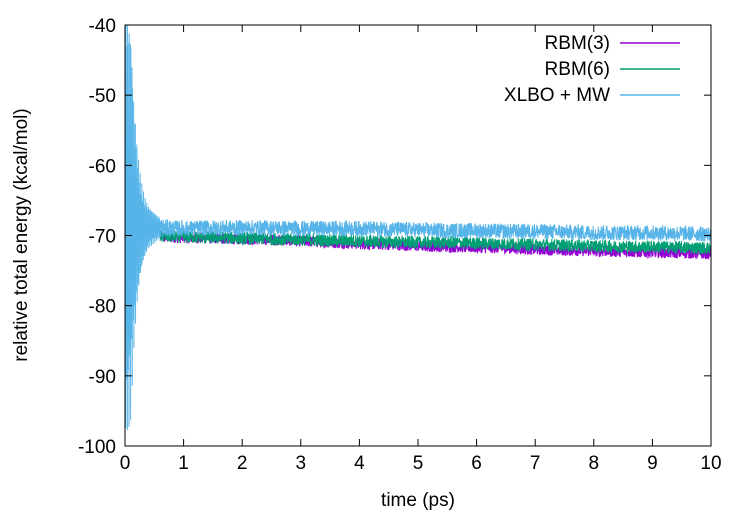 The height and width of the screenshot is (523, 730). What do you see at coordinates (102, 307) in the screenshot?
I see `y-tick-label: -80` at bounding box center [102, 307].